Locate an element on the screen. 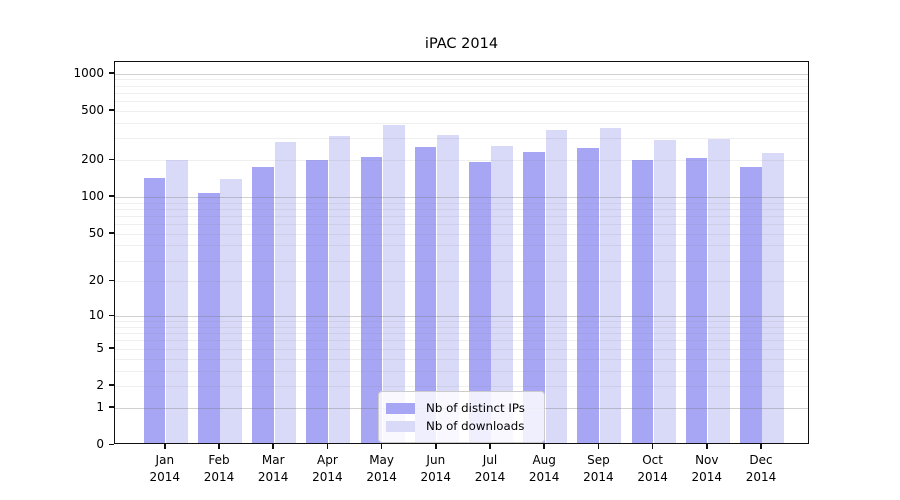 The image size is (900, 500). x-tick-label: Dec 2014 is located at coordinates (761, 468).